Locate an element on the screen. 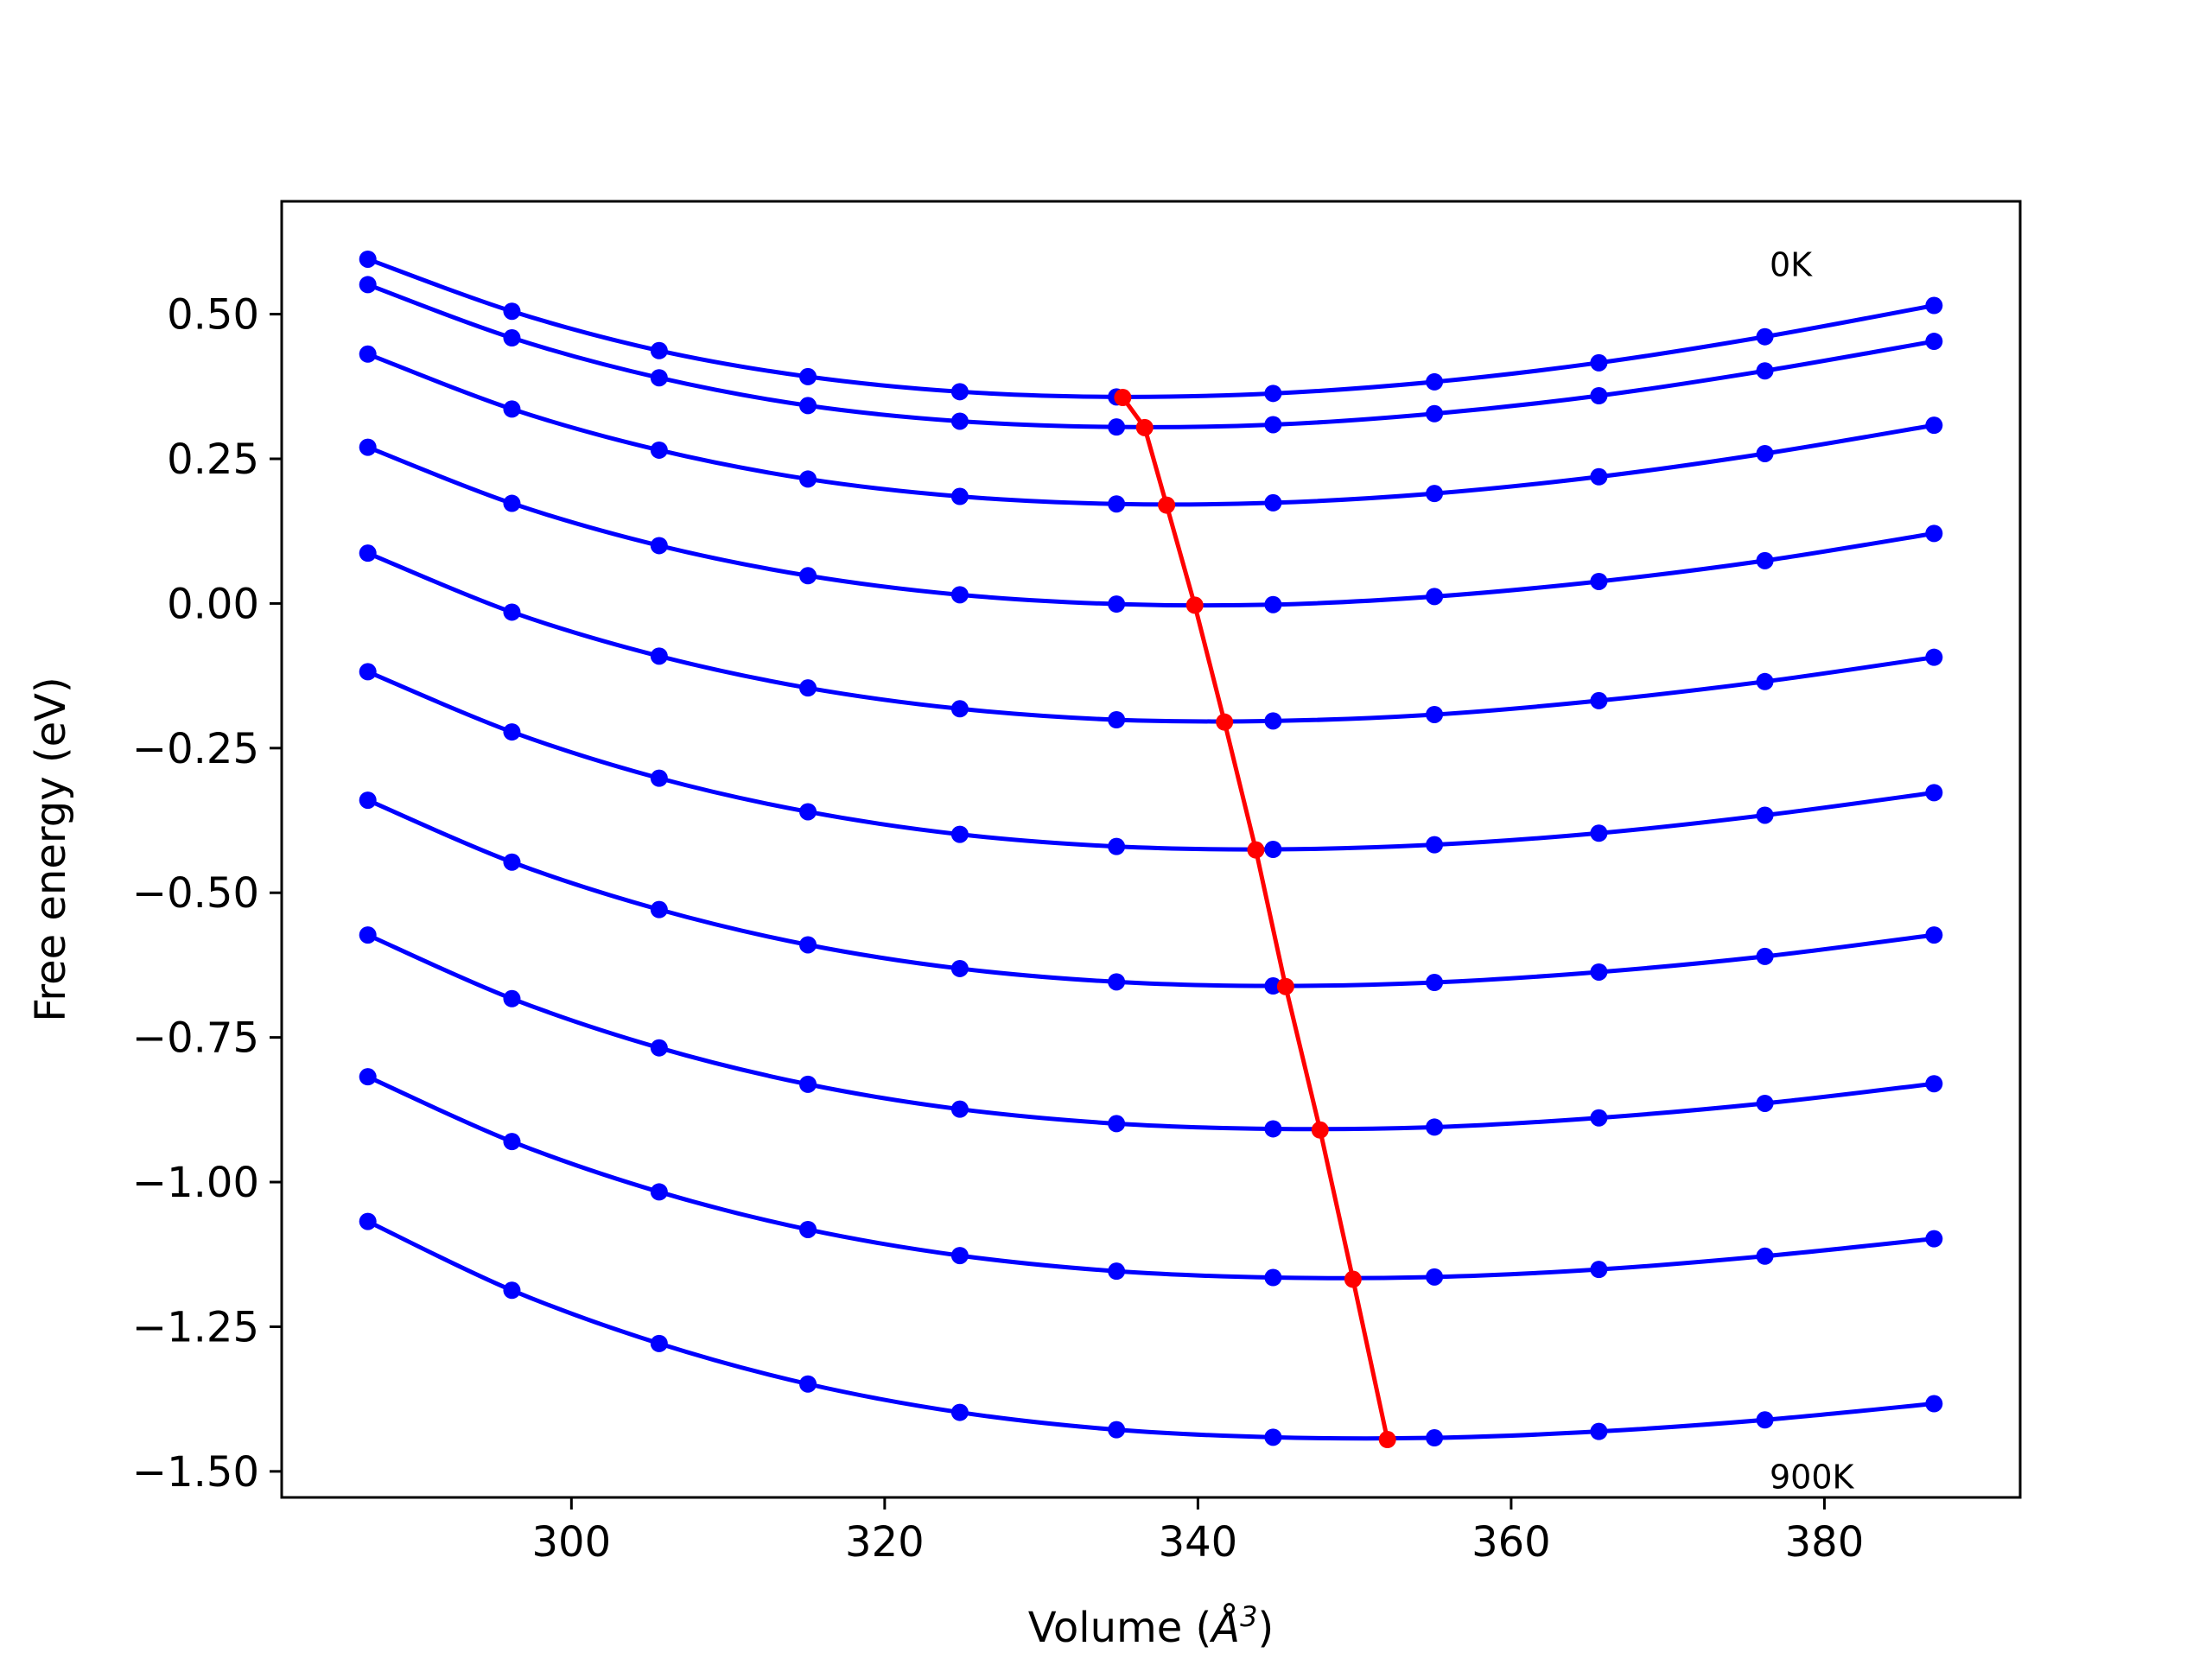 Image resolution: width=2212 pixels, height=1659 pixels. x-axis-label-unit: Å is located at coordinates (1224, 1627).